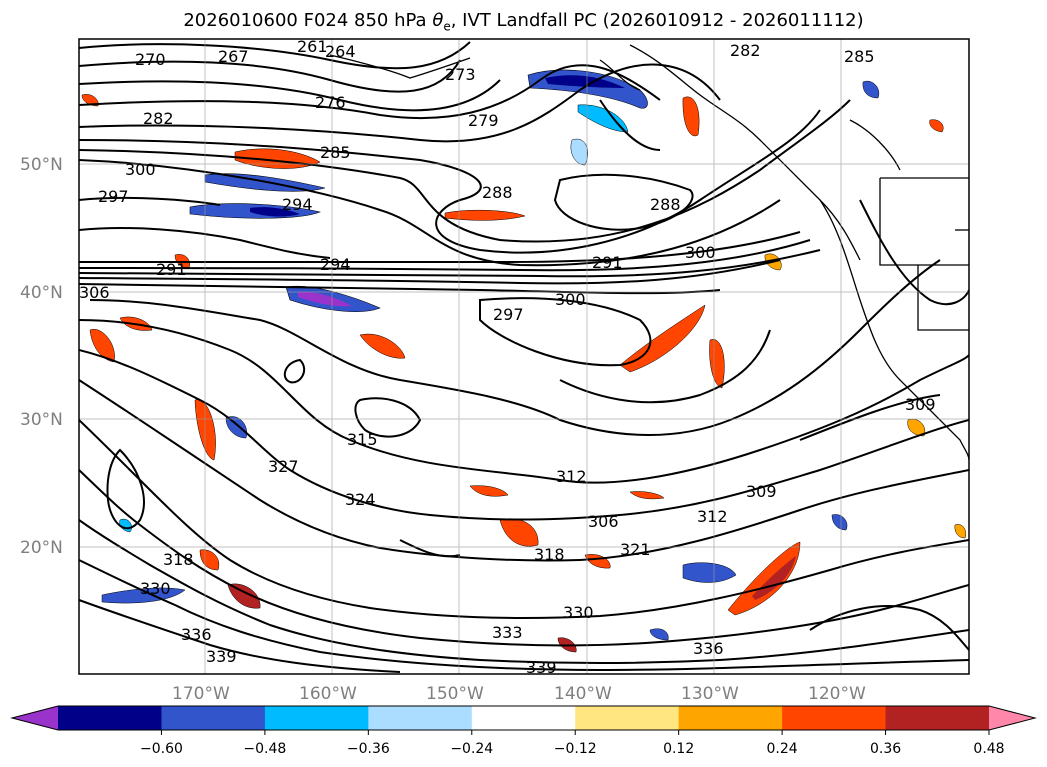  Describe the element at coordinates (575, 749) in the screenshot. I see `colorbar-tick-label: −0.12` at that location.